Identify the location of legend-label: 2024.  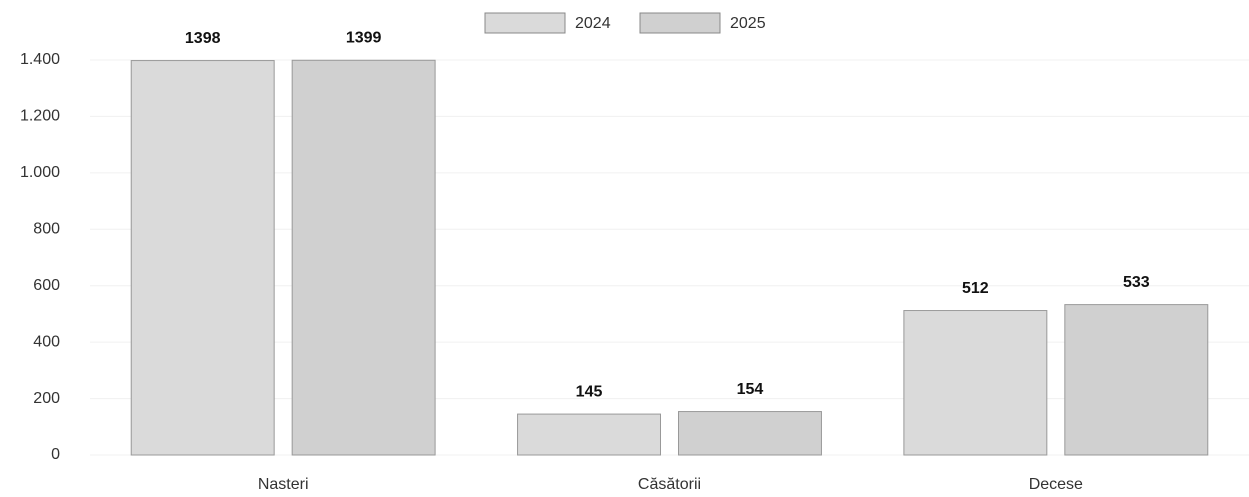
(593, 23).